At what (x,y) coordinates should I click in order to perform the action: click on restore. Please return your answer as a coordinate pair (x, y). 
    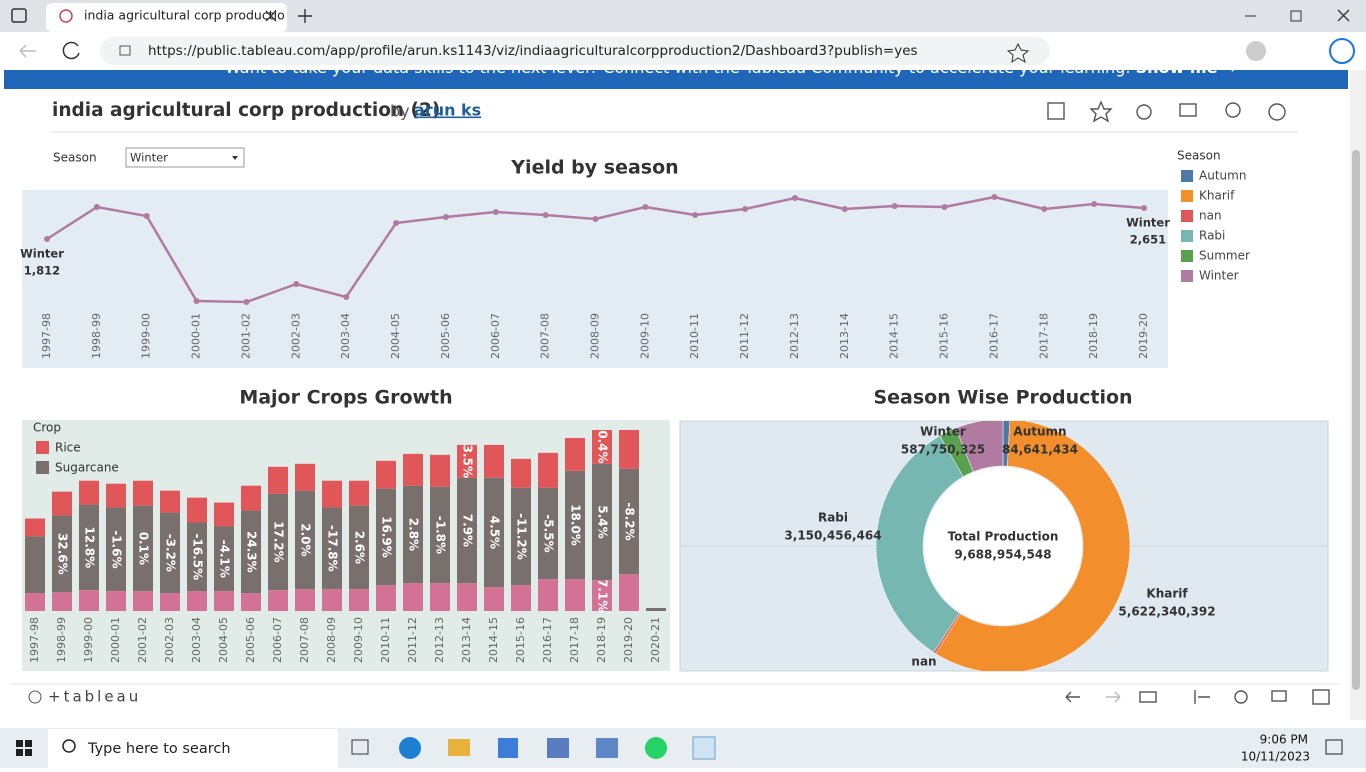
    Looking at the image, I should click on (1296, 16).